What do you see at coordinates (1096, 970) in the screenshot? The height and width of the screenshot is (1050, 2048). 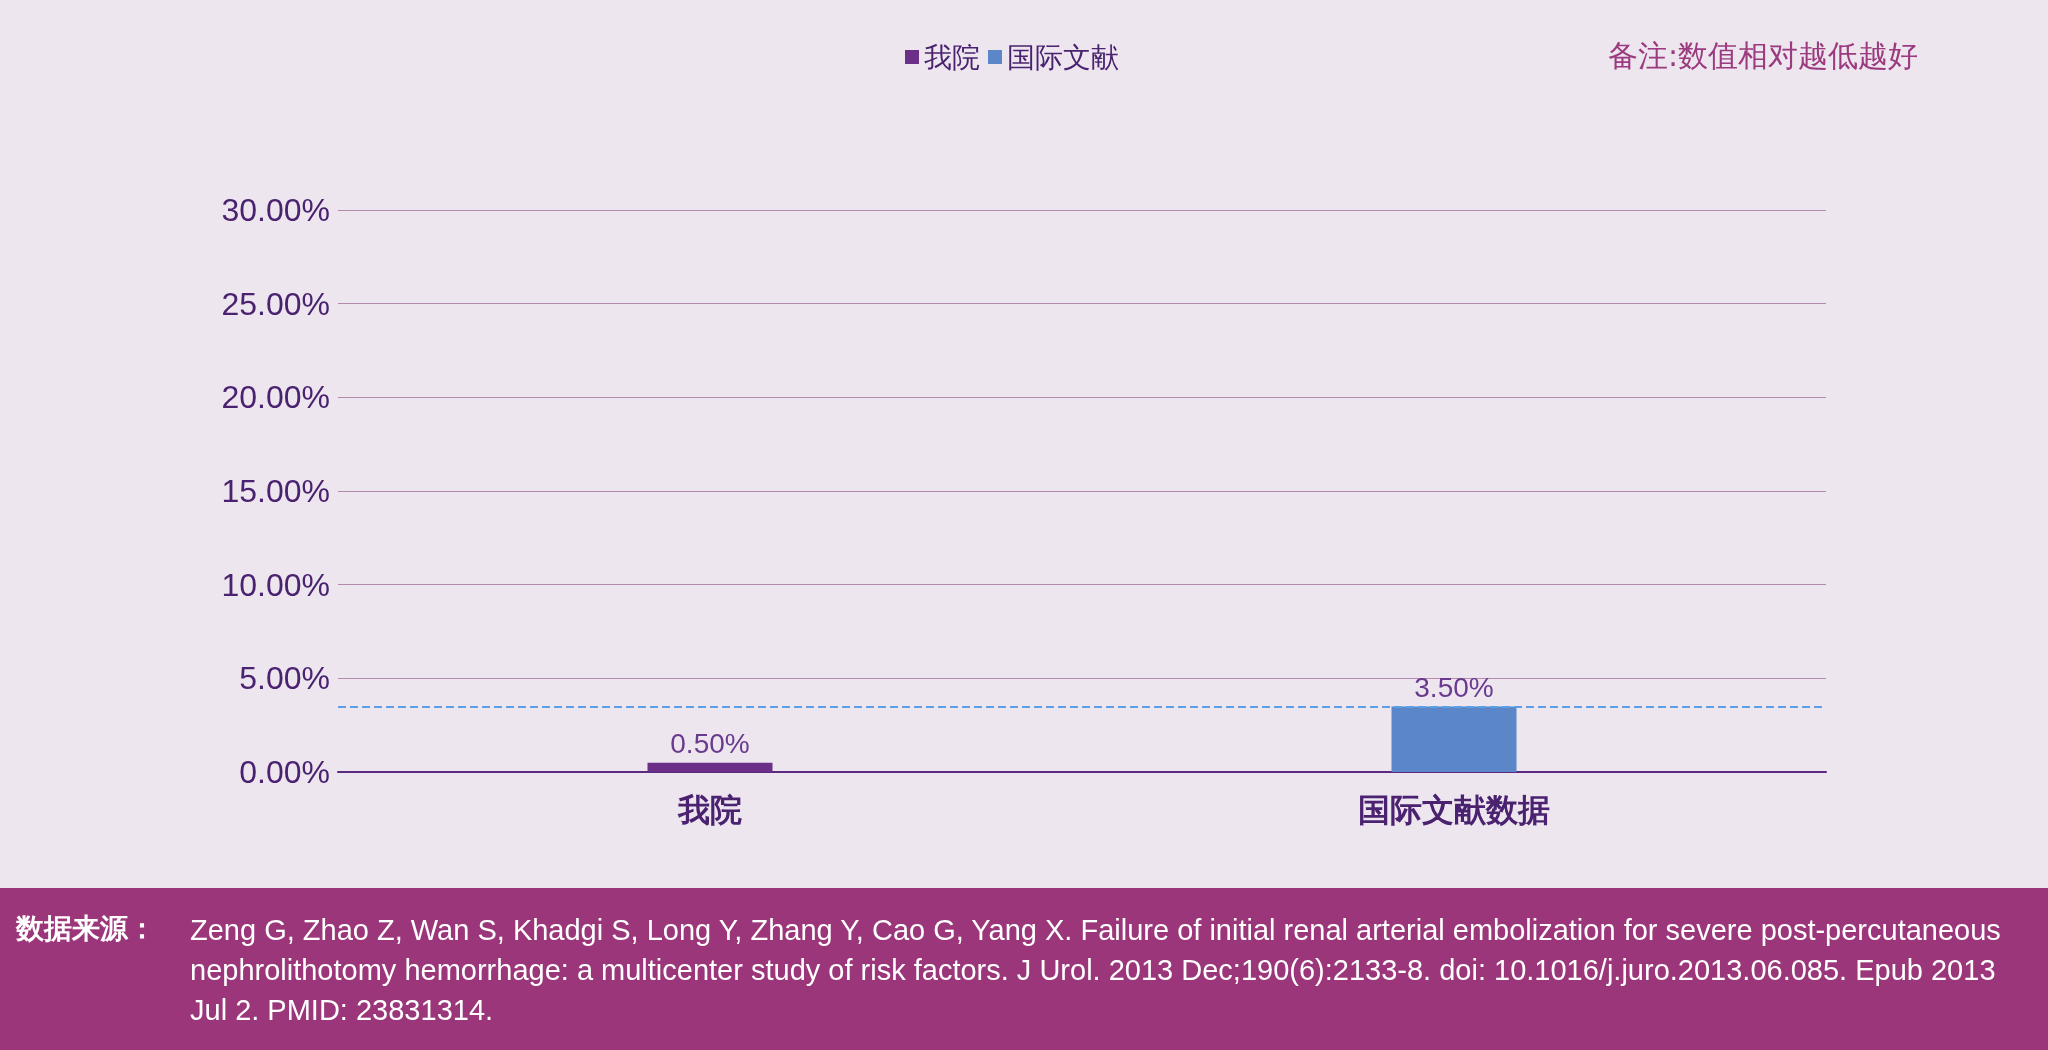 I see `text: Zeng G, Zhao Z, Wan S, Khadgi S, Long Y, Zhang Y, Cao G, Yang X. Failure of initial renal arterial embolization for severe post-percutaneous nephrolithotomy hemorrhage: a multicenter study of risk factors. J Urol. 2013 Dec;190(6):2133-8. doi: 10.1016/j.juro.2013.06.085. Epub 2013 Jul 2. PMID: 23831314.` at bounding box center [1096, 970].